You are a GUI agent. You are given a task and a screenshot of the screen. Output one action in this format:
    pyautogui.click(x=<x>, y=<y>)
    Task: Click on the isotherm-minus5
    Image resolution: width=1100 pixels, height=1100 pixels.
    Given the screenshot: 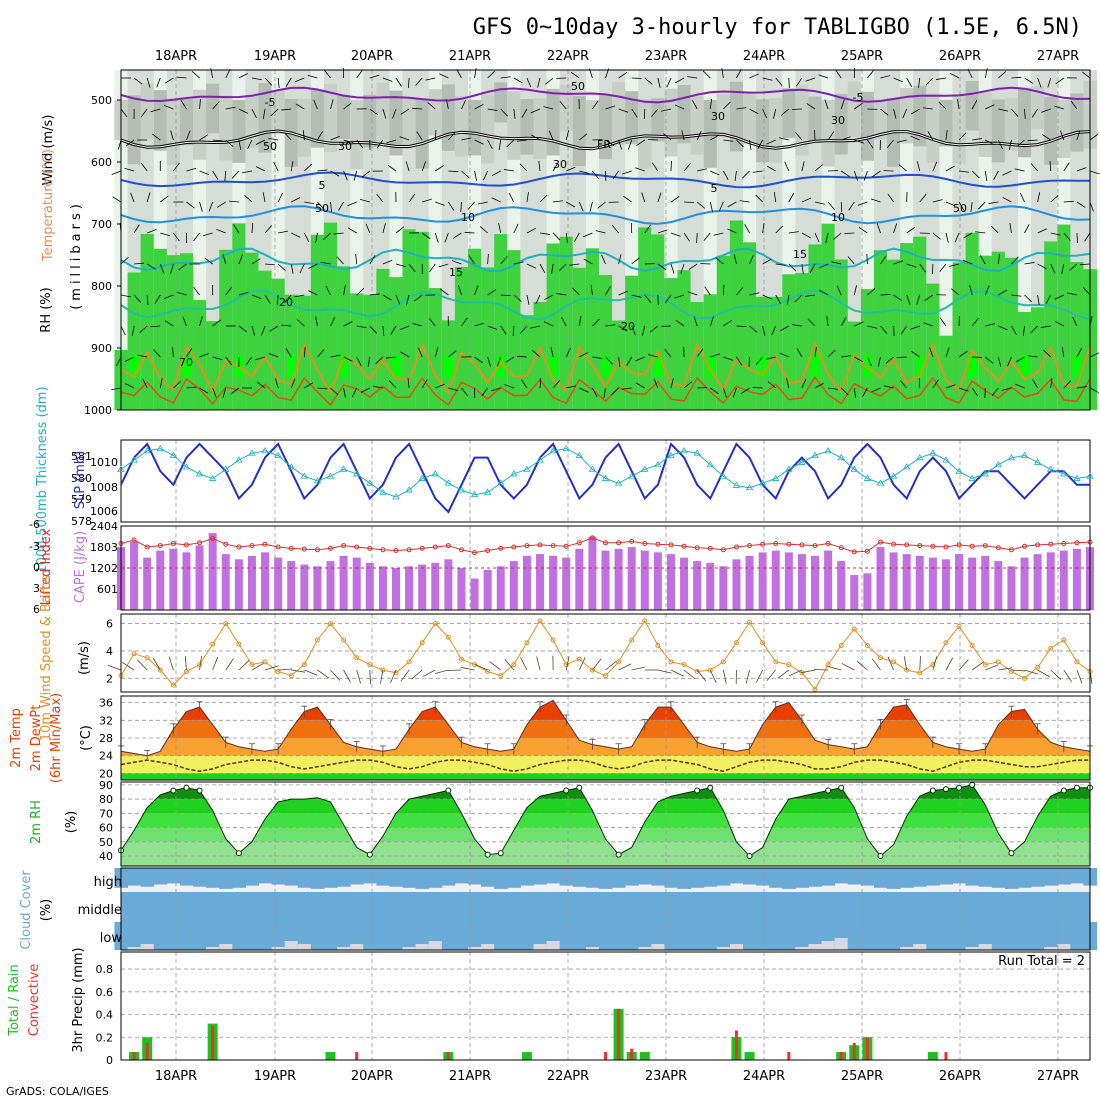 What is the action you would take?
    pyautogui.click(x=605, y=95)
    